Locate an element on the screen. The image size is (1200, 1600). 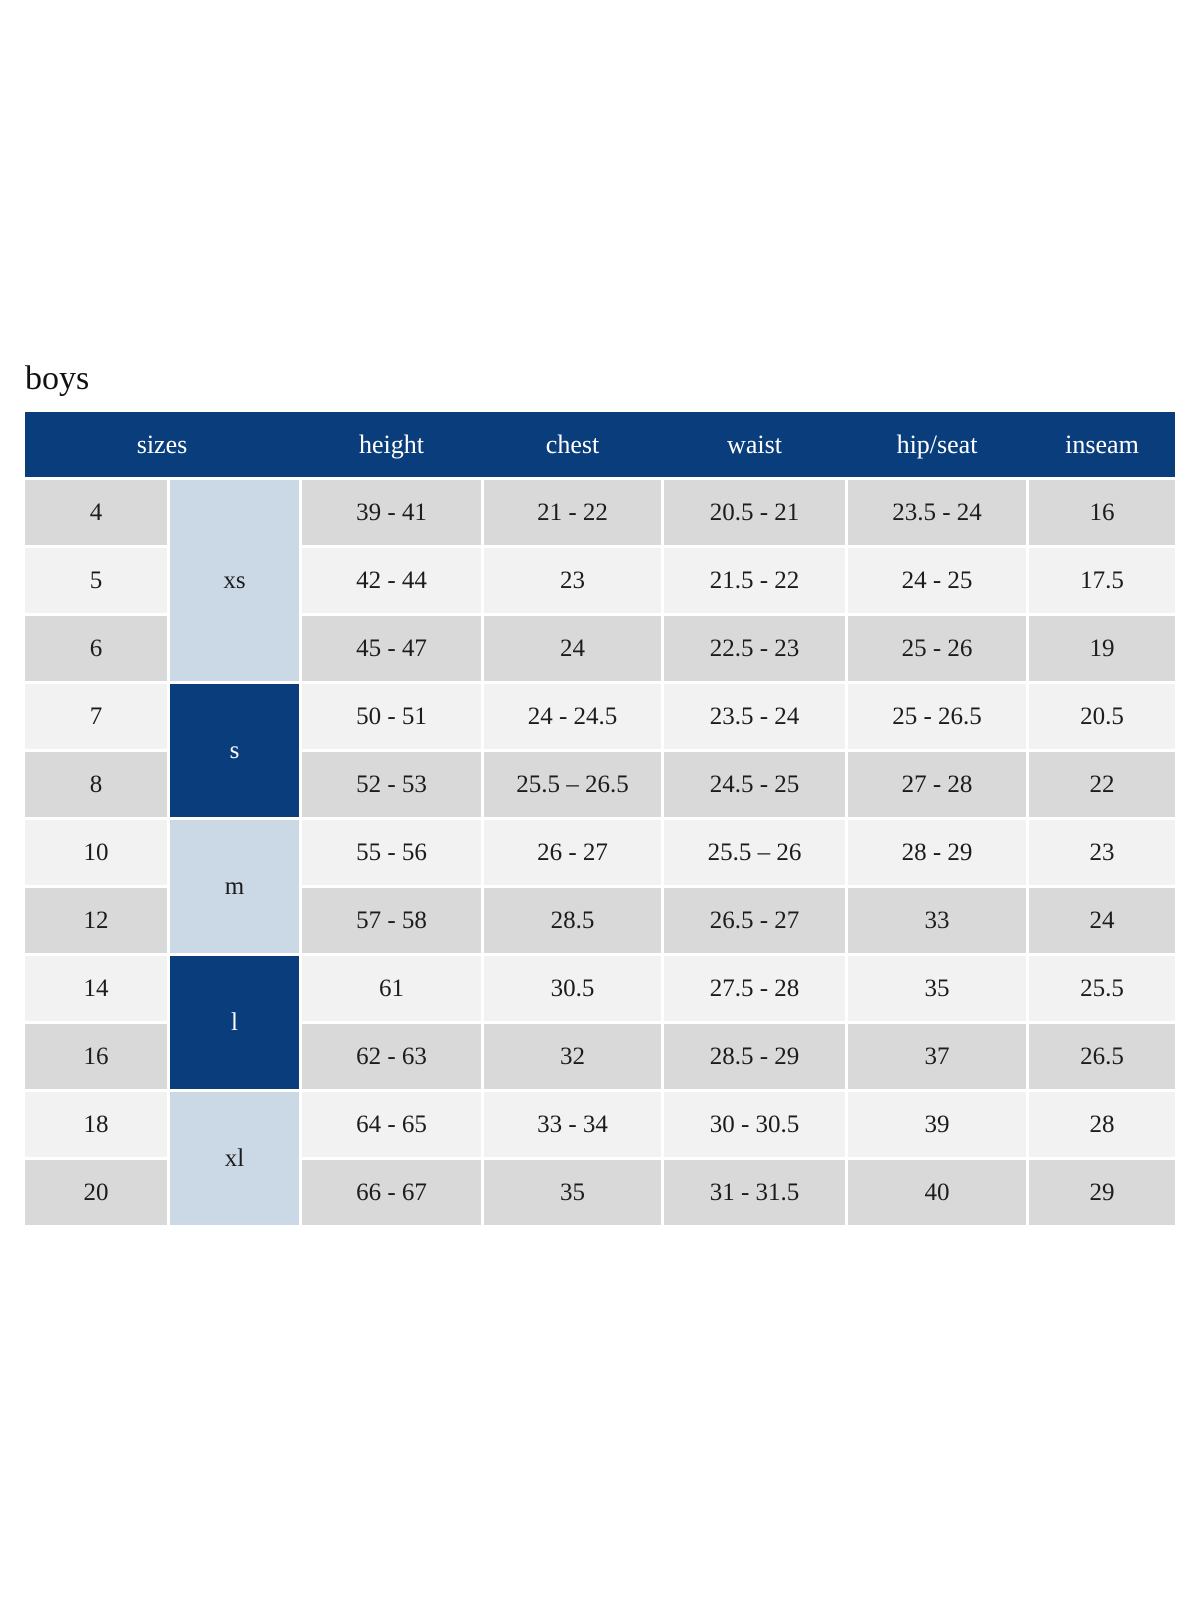
column-header-sizes: sizes is located at coordinates (162, 444).